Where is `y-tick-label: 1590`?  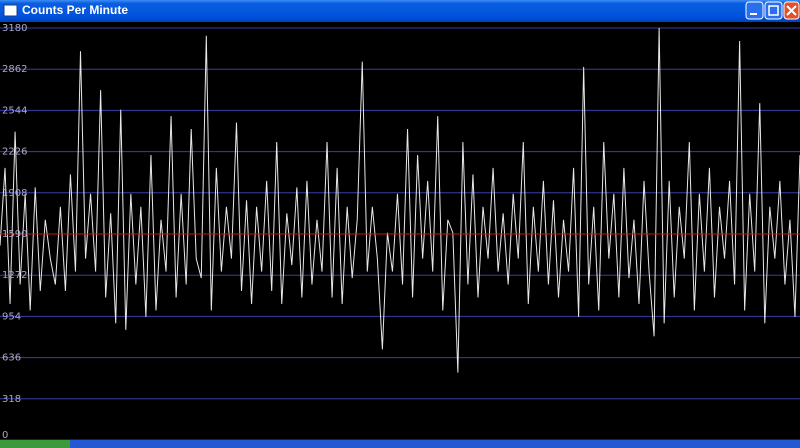
y-tick-label: 1590 is located at coordinates (14, 234).